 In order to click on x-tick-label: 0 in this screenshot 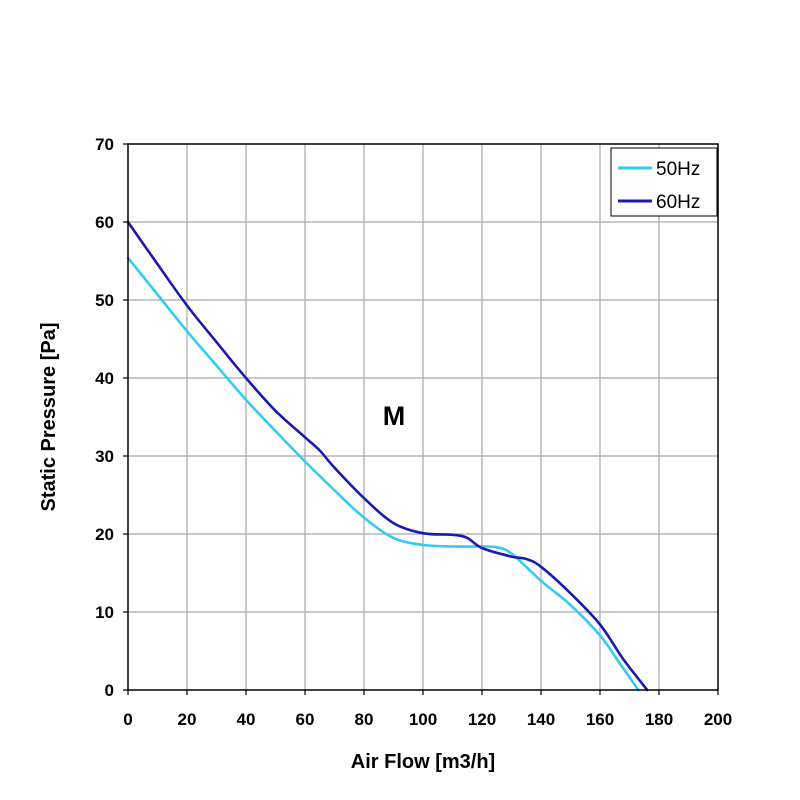, I will do `click(127, 719)`.